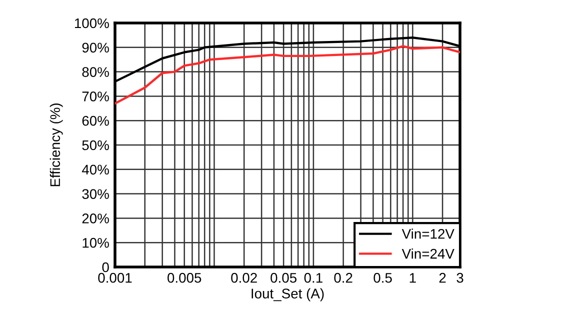 Image resolution: width=573 pixels, height=327 pixels. What do you see at coordinates (95, 243) in the screenshot?
I see `y-tick-label: 10%` at bounding box center [95, 243].